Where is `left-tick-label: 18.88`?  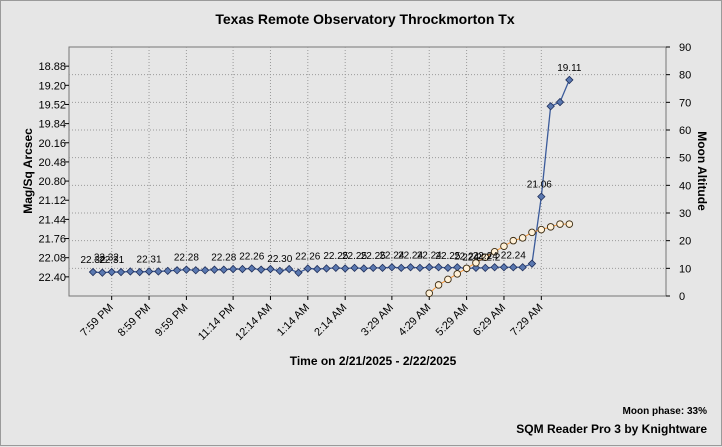 left-tick-label: 18.88 is located at coordinates (52, 67).